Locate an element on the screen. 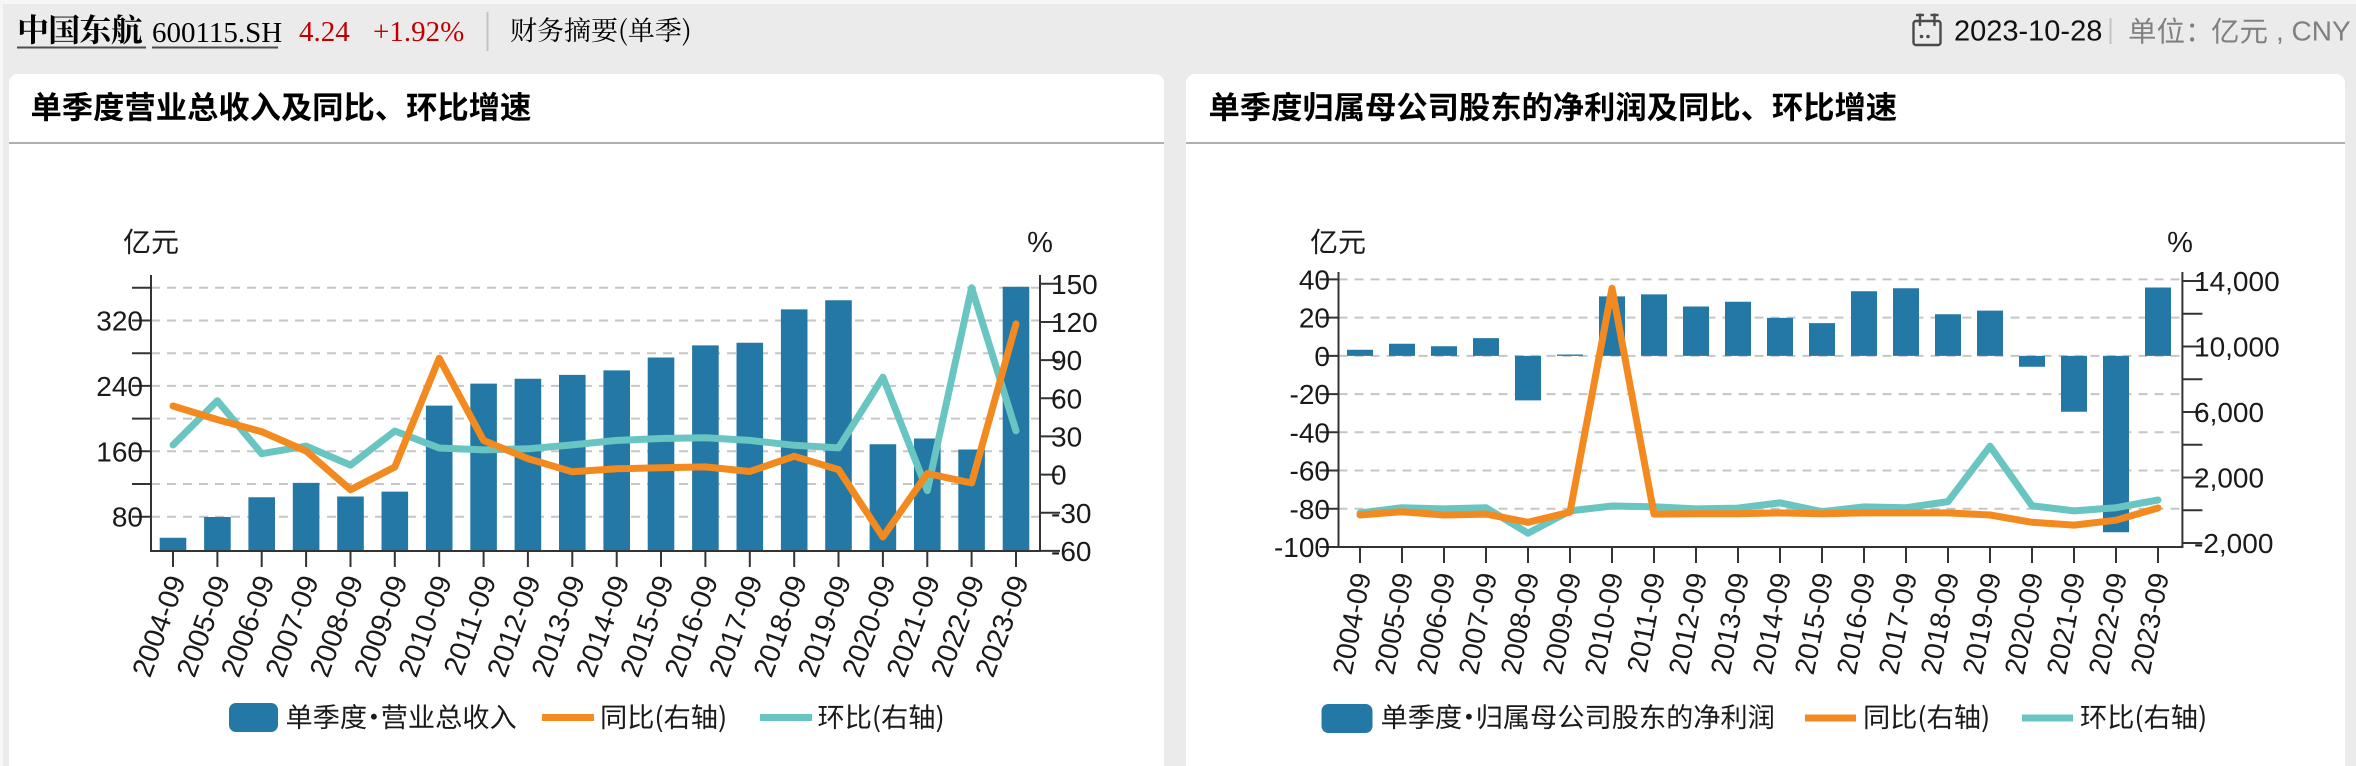 This screenshot has height=766, width=2356. svg-text: 4.24 is located at coordinates (324, 32).